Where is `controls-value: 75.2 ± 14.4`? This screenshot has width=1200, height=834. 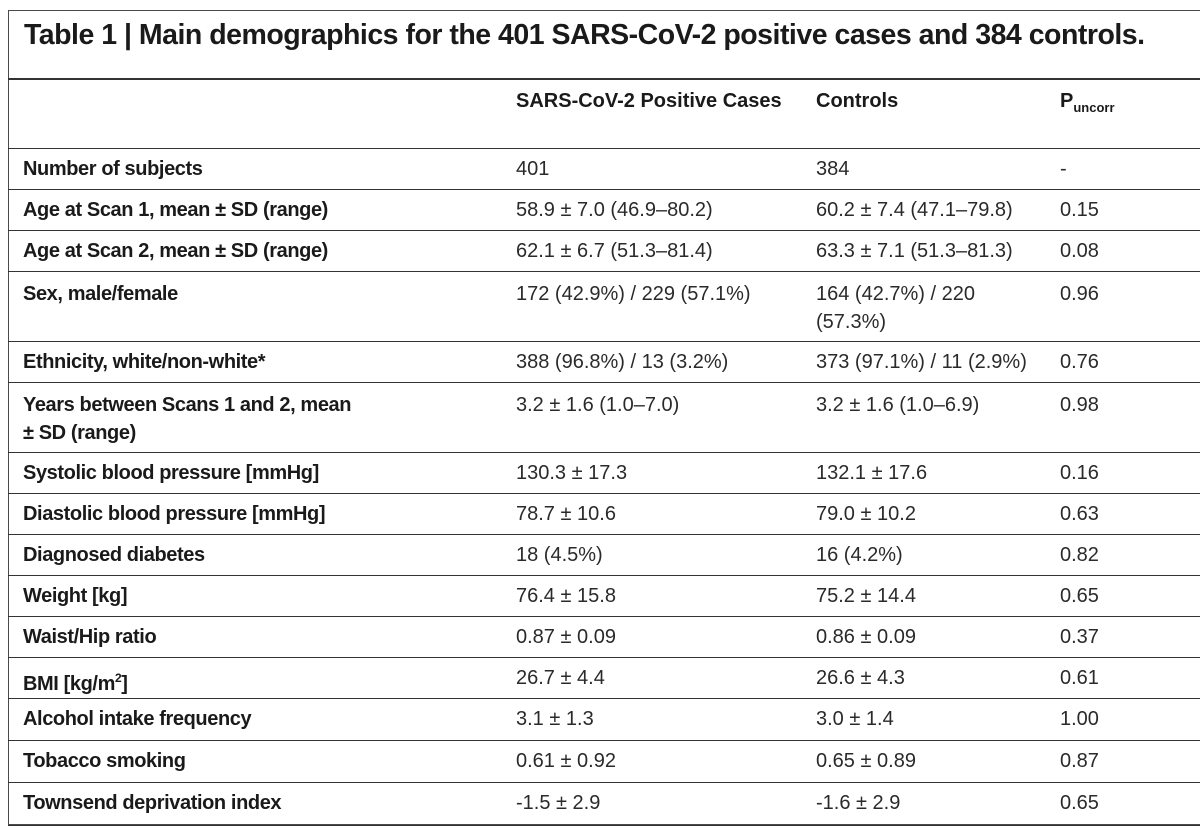 controls-value: 75.2 ± 14.4 is located at coordinates (866, 596).